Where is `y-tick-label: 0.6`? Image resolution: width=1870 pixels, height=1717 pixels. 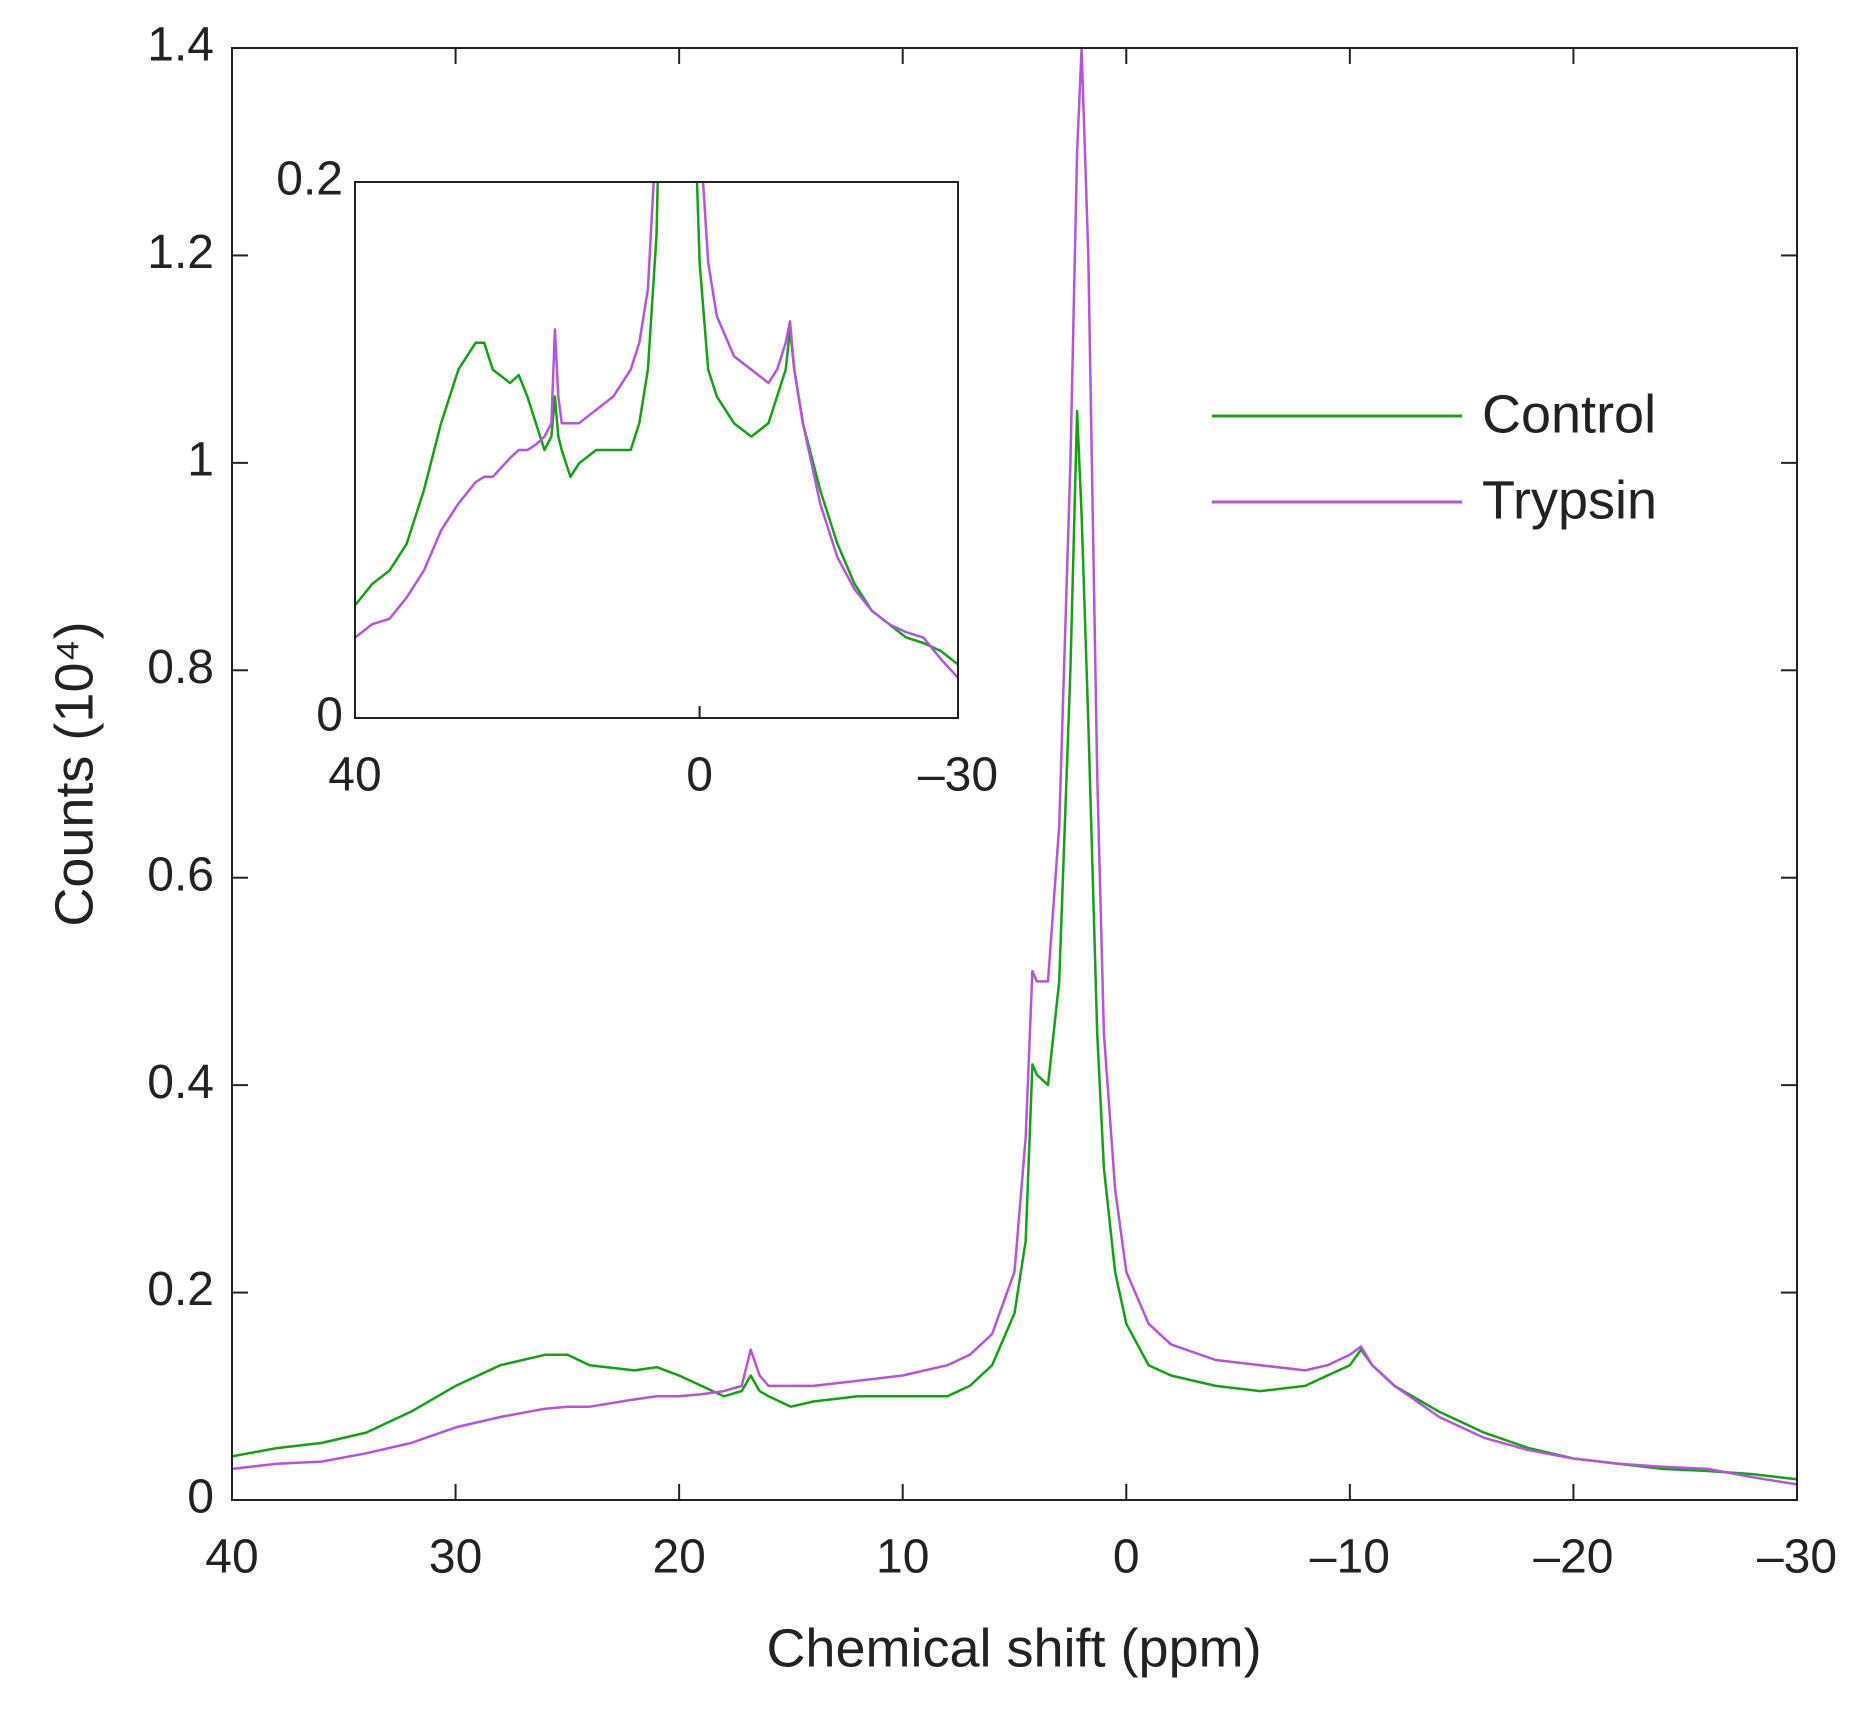 y-tick-label: 0.6 is located at coordinates (180, 874).